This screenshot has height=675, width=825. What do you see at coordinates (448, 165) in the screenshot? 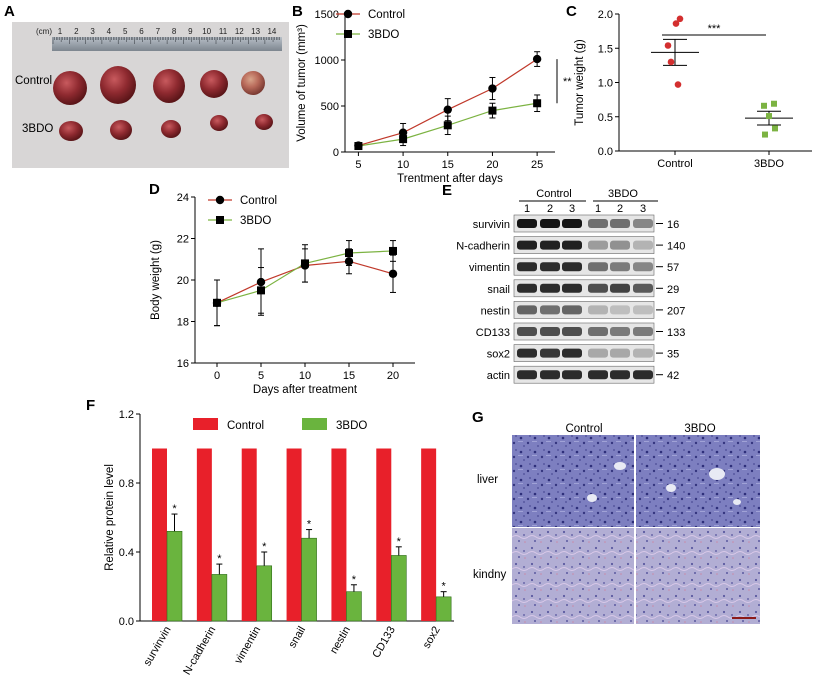
I see `x-tick-label: 15` at bounding box center [448, 165].